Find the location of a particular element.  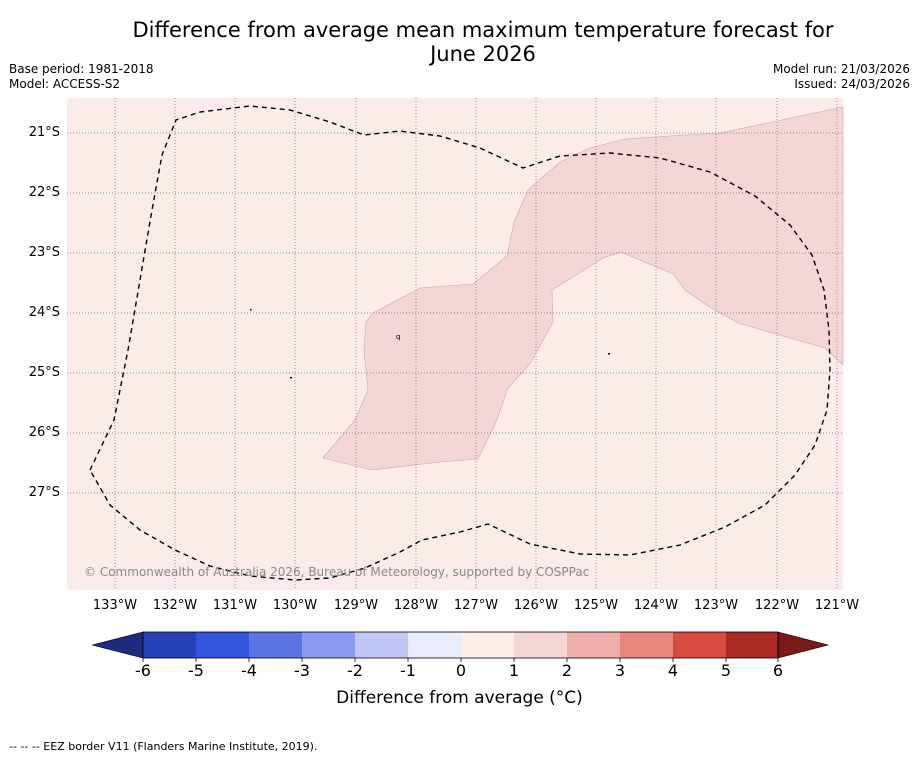

colorbar-tick-label: -1 is located at coordinates (408, 670).